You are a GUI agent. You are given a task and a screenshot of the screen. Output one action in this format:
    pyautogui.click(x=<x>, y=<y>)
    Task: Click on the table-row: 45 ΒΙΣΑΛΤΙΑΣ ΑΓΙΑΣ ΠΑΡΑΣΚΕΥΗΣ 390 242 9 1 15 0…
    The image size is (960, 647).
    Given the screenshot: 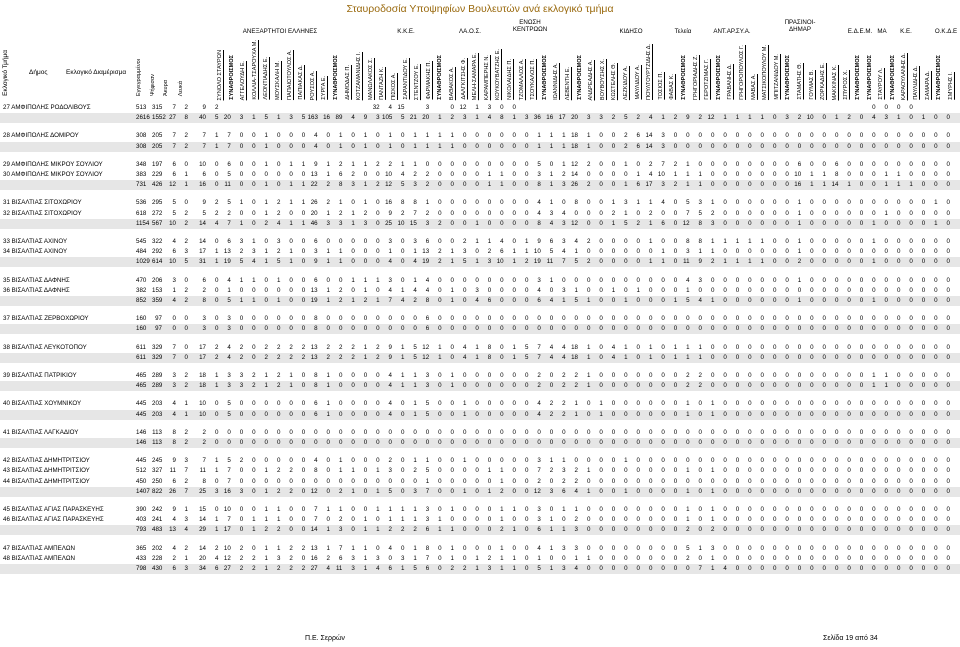 What is the action you would take?
    pyautogui.click(x=480, y=510)
    